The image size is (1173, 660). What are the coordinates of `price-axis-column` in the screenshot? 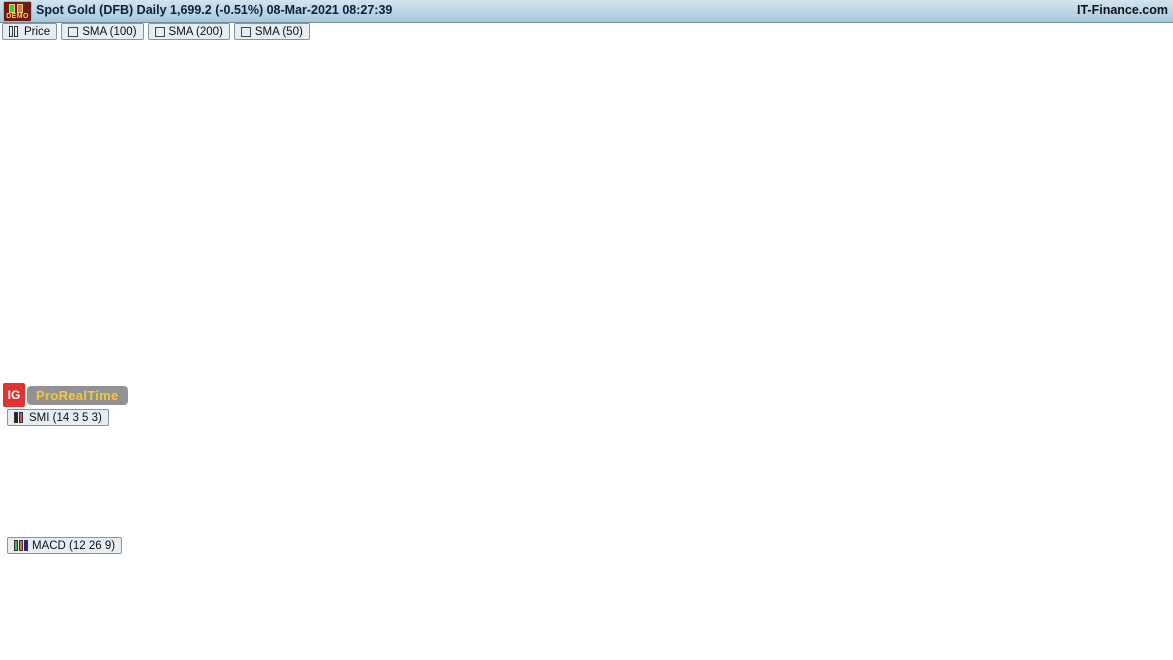 It's located at (1150, 330).